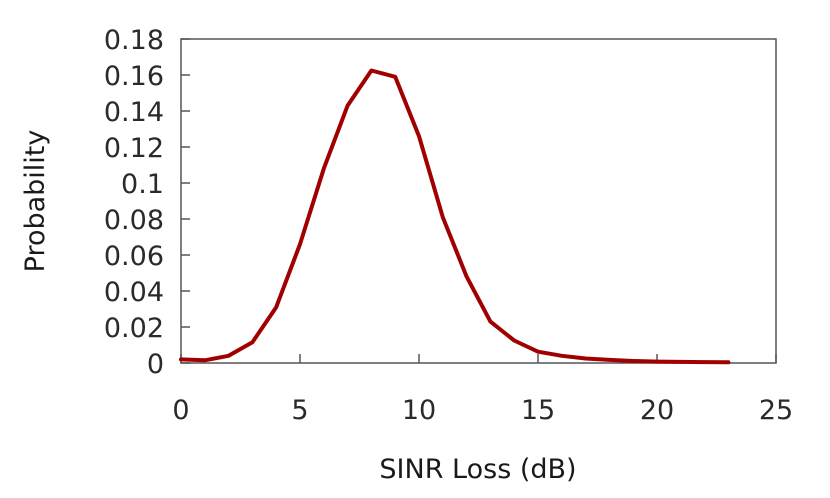 This screenshot has height=498, width=830. What do you see at coordinates (134, 256) in the screenshot?
I see `y-tick-label: 0.06` at bounding box center [134, 256].